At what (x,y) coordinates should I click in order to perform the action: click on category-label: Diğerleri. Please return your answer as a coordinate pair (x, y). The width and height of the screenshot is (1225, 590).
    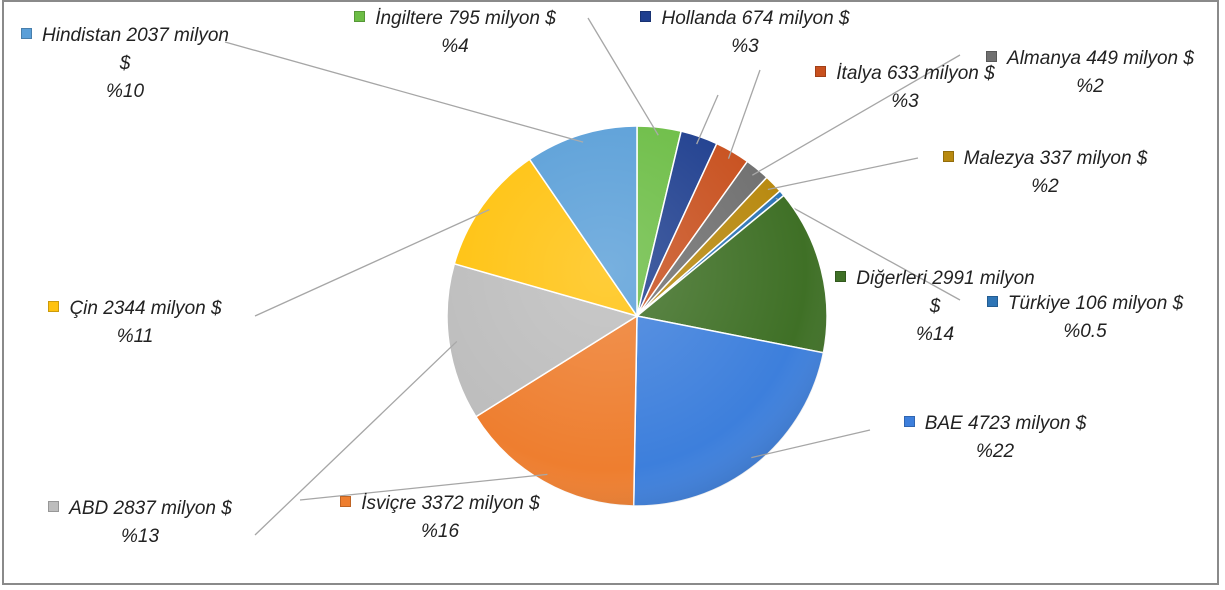
    Looking at the image, I should click on (891, 278).